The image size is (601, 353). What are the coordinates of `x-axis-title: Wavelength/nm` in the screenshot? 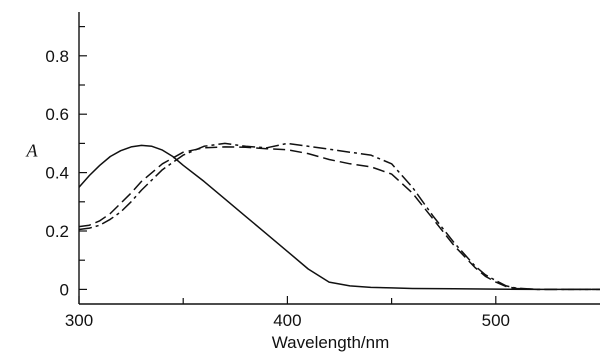 It's located at (330, 342).